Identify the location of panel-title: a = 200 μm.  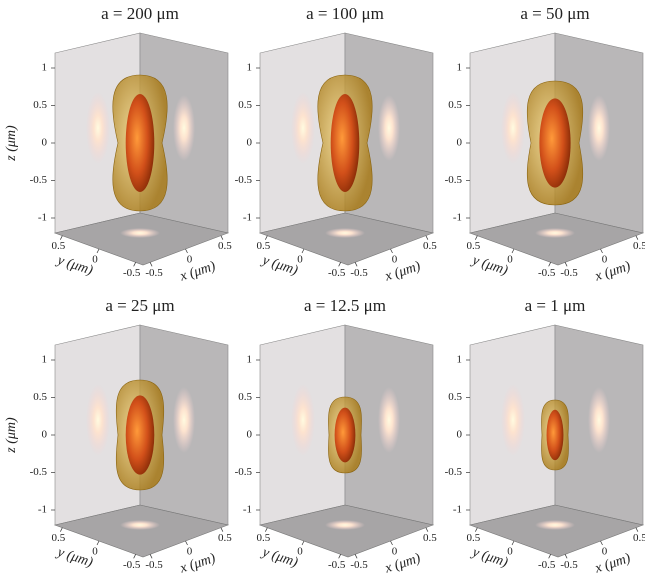
(140, 13).